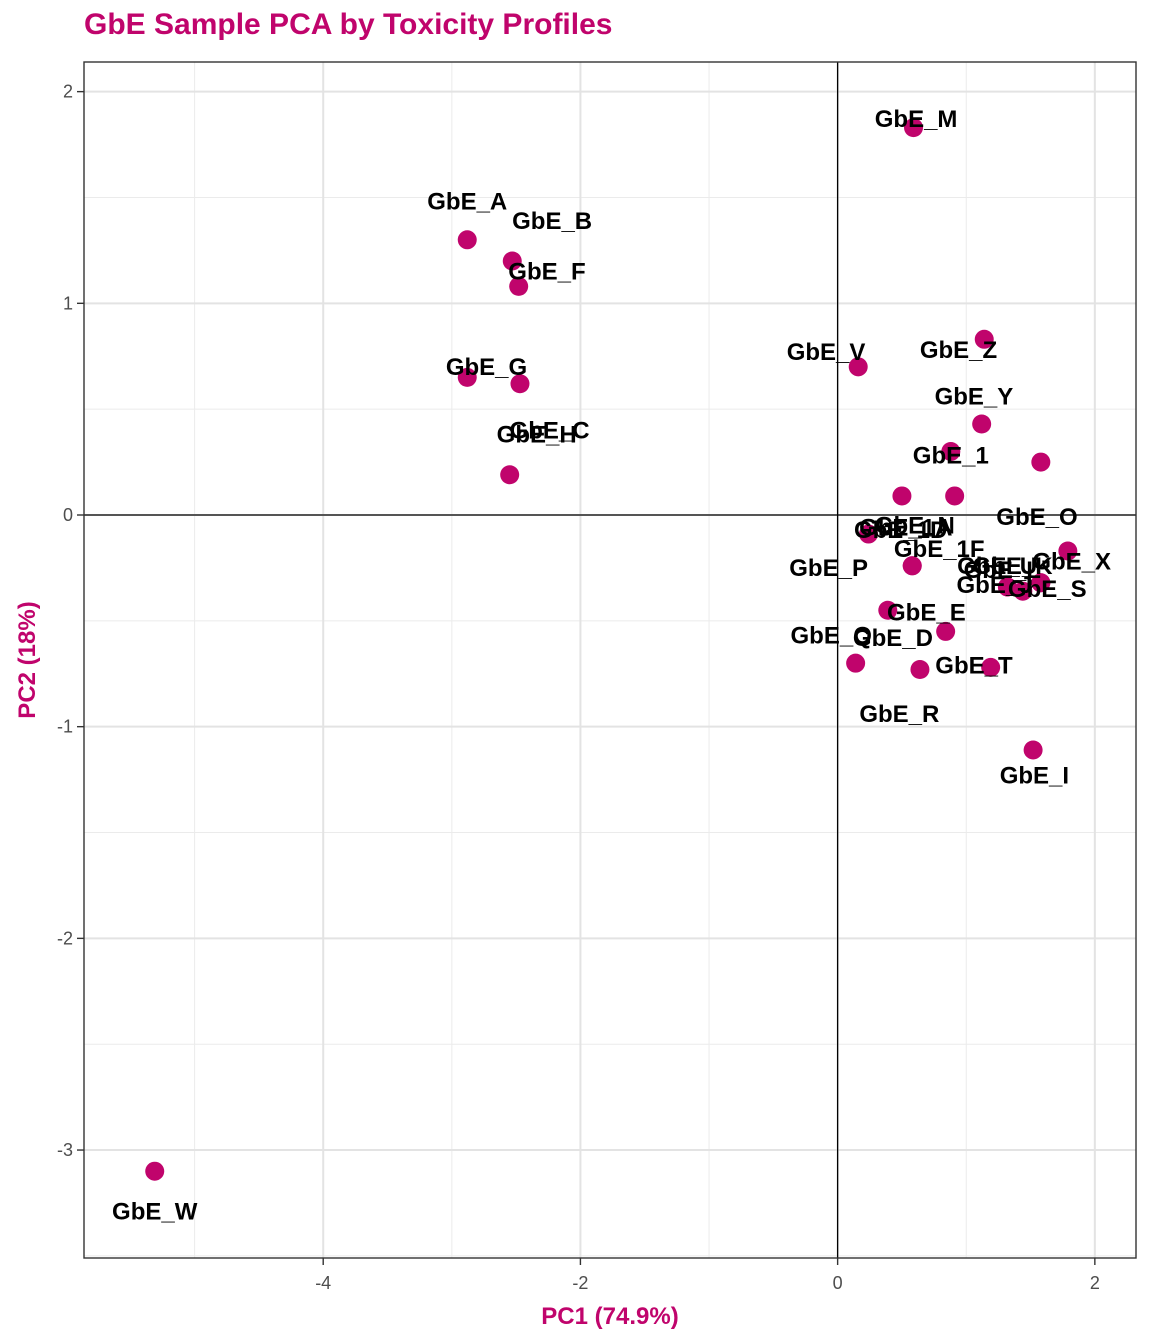 This screenshot has height=1344, width=1152. Describe the element at coordinates (974, 396) in the screenshot. I see `point-label: GbE_Y` at that location.